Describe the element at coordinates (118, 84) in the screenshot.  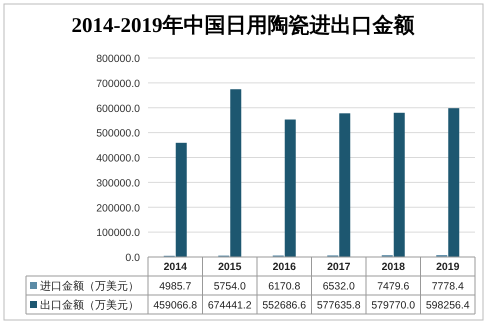
I see `y-tick-label: 700000.0` at that location.